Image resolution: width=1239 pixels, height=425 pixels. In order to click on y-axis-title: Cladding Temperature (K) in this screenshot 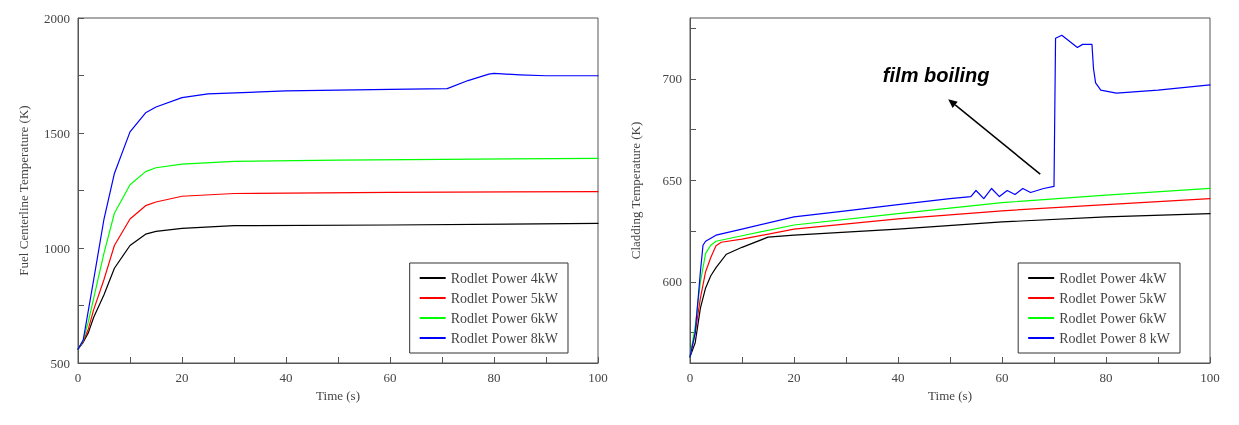, I will do `click(635, 190)`.